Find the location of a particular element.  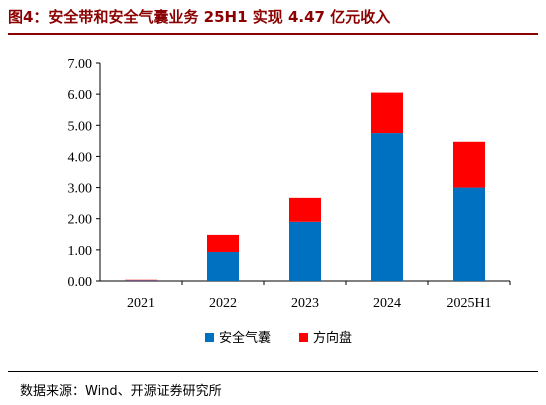

legend-label: 方向盘 is located at coordinates (332, 338).